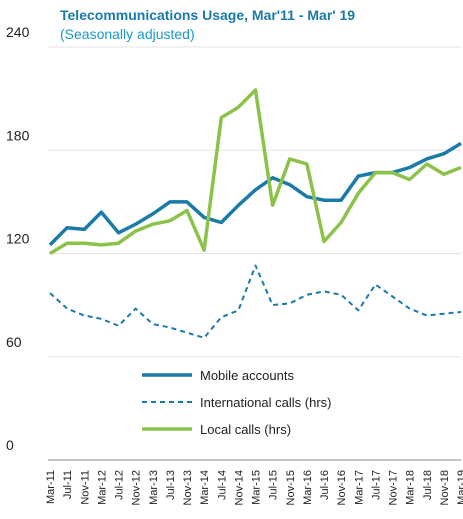  I want to click on x-tick-label: Mar-18, so click(411, 487).